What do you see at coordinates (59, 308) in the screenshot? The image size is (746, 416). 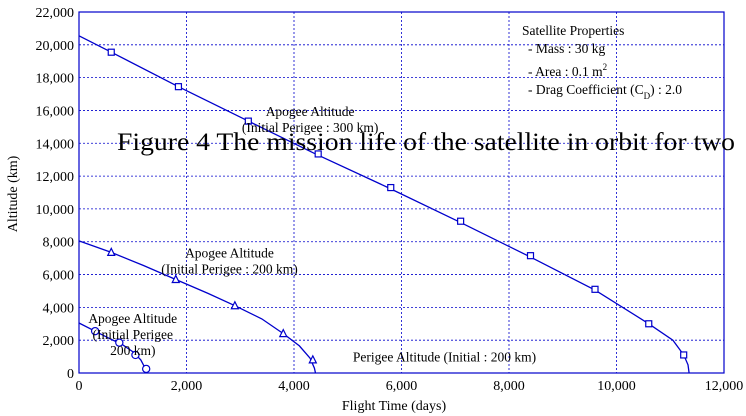 I see `y-tick-label: 4,000` at bounding box center [59, 308].